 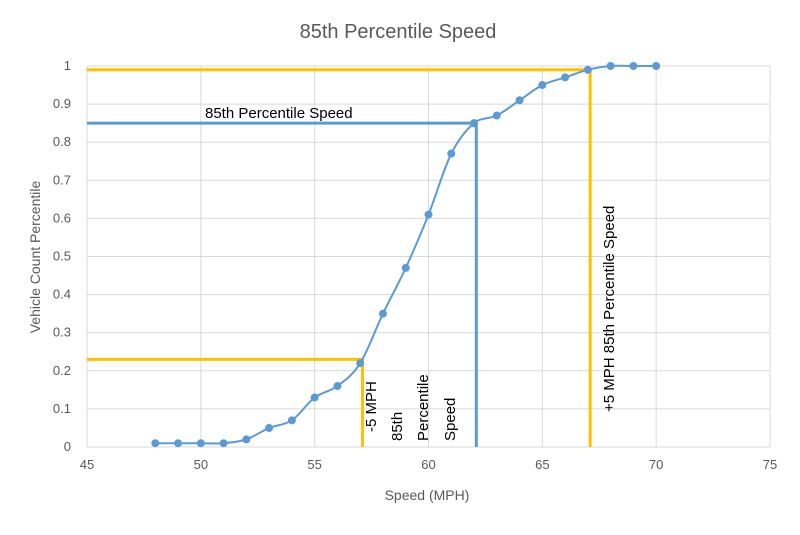 What do you see at coordinates (62, 103) in the screenshot?
I see `y-tick-label: 0.9` at bounding box center [62, 103].